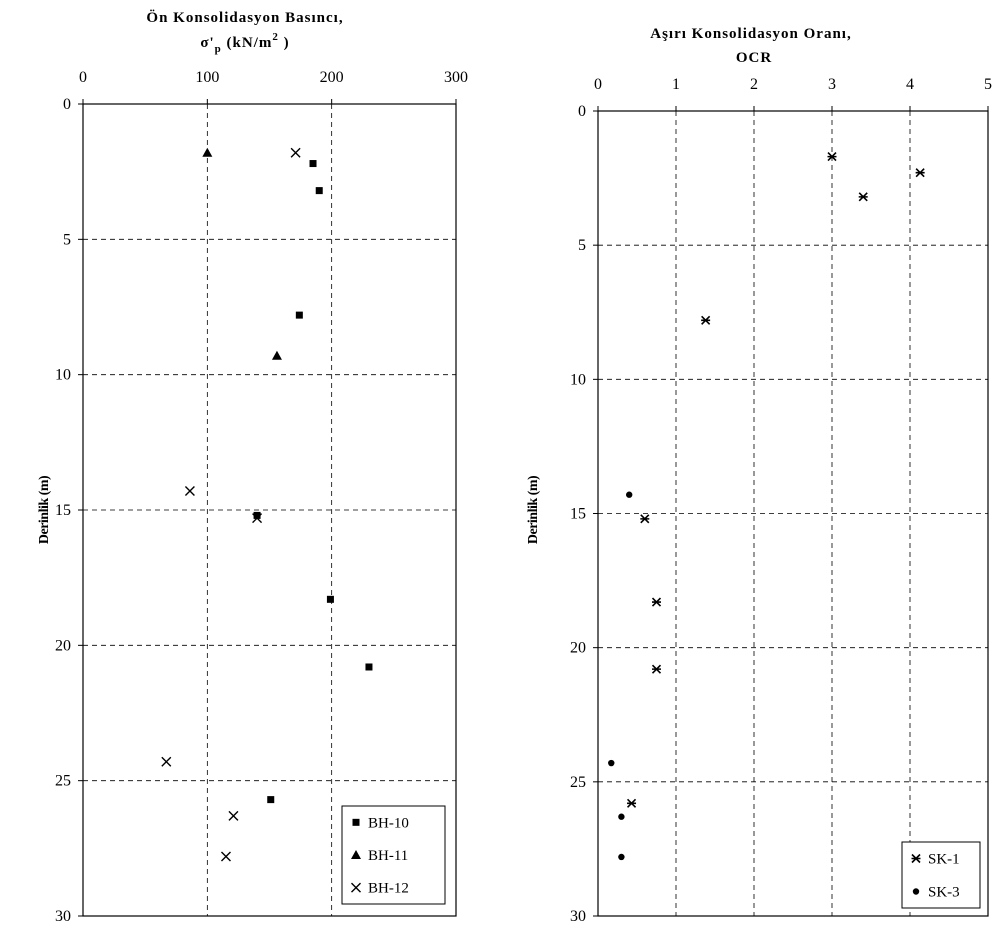  What do you see at coordinates (456, 77) in the screenshot?
I see `x-tick-label: 300` at bounding box center [456, 77].